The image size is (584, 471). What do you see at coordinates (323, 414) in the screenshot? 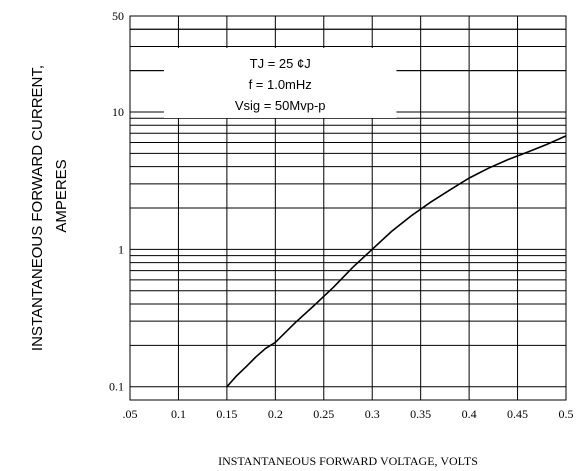
I see `x-tick-label: 0.25` at bounding box center [323, 414].